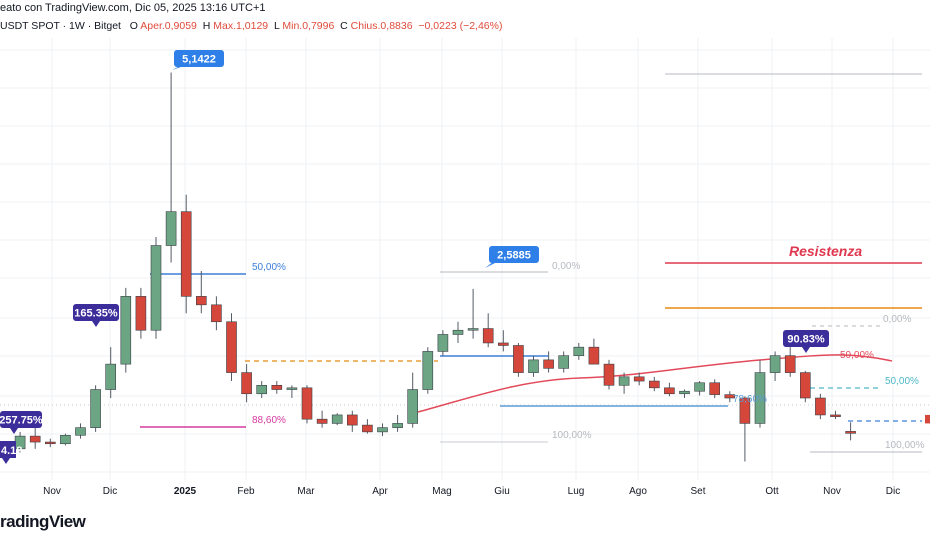 Image resolution: width=930 pixels, height=539 pixels. Describe the element at coordinates (11, 451) in the screenshot. I see `left-cut-badge-text: 4.18` at that location.